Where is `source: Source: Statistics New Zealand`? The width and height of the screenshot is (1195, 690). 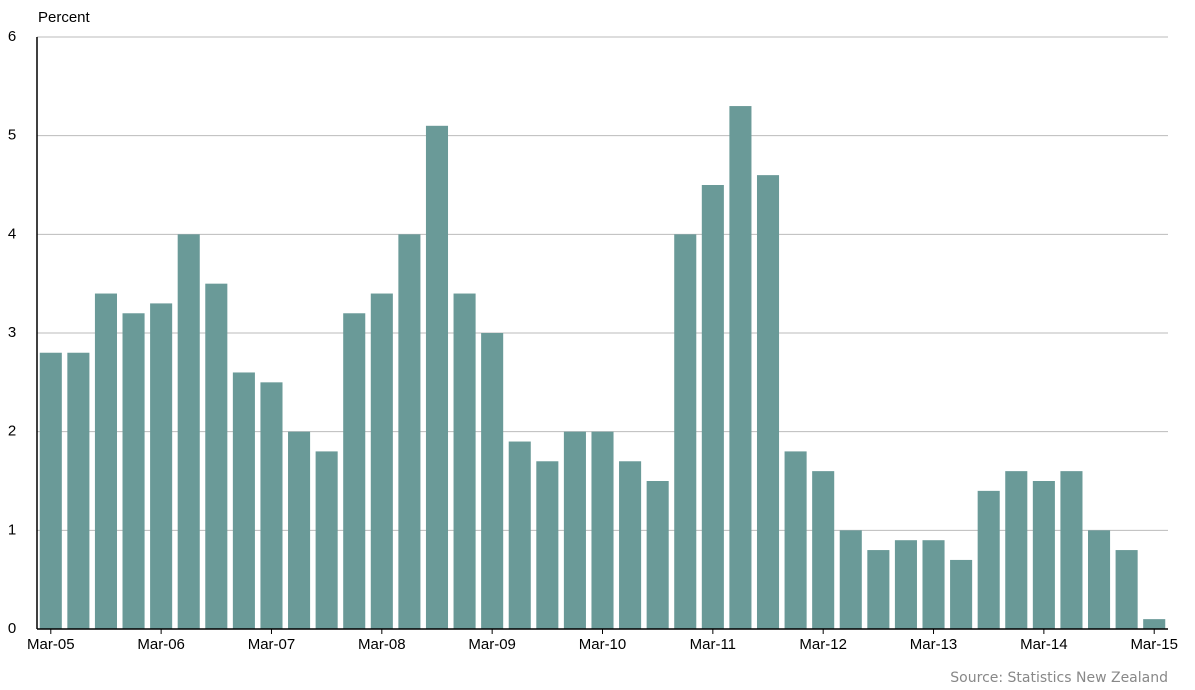
source: Source: Statistics New Zealand is located at coordinates (1059, 678).